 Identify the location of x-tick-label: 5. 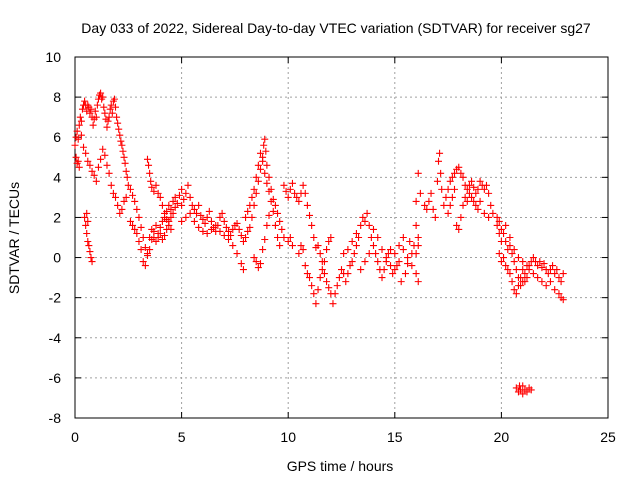
(182, 437).